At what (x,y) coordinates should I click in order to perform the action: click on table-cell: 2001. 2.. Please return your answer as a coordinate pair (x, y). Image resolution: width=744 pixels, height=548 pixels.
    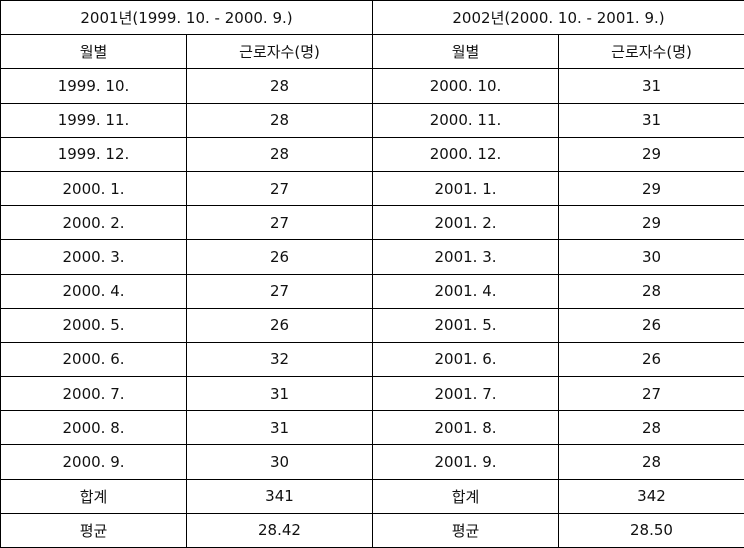
    Looking at the image, I should click on (465, 223).